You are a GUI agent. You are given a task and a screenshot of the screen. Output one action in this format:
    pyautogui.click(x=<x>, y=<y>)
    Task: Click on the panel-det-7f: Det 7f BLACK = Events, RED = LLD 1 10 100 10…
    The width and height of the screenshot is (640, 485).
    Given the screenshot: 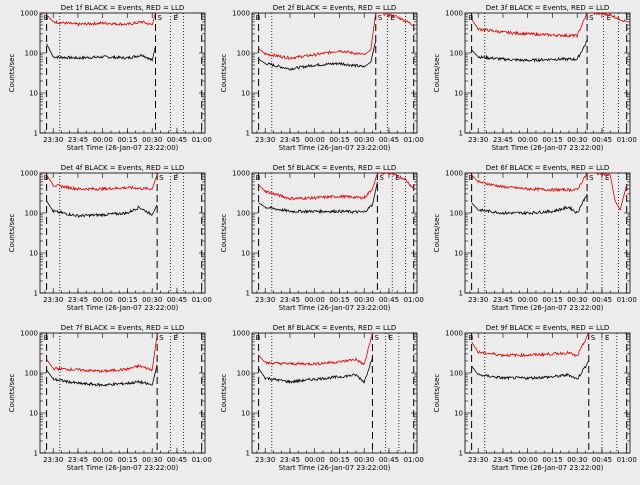 What is the action you would take?
    pyautogui.click(x=110, y=398)
    